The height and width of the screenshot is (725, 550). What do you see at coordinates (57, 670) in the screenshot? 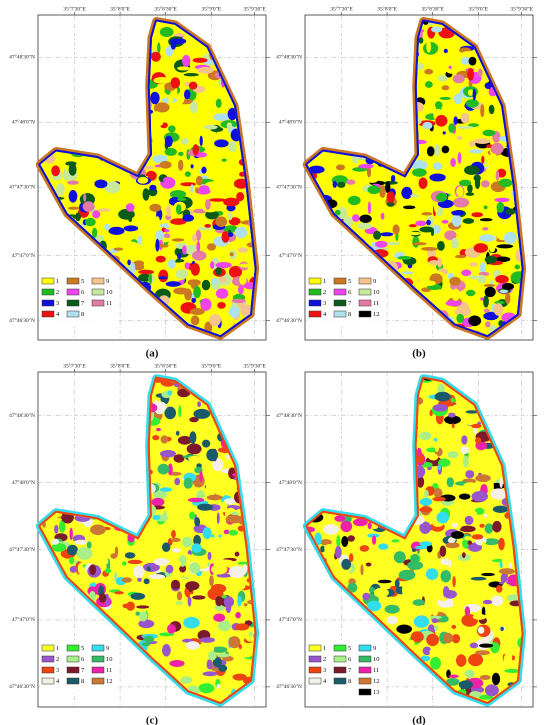
I see `legend-label: 3` at bounding box center [57, 670].